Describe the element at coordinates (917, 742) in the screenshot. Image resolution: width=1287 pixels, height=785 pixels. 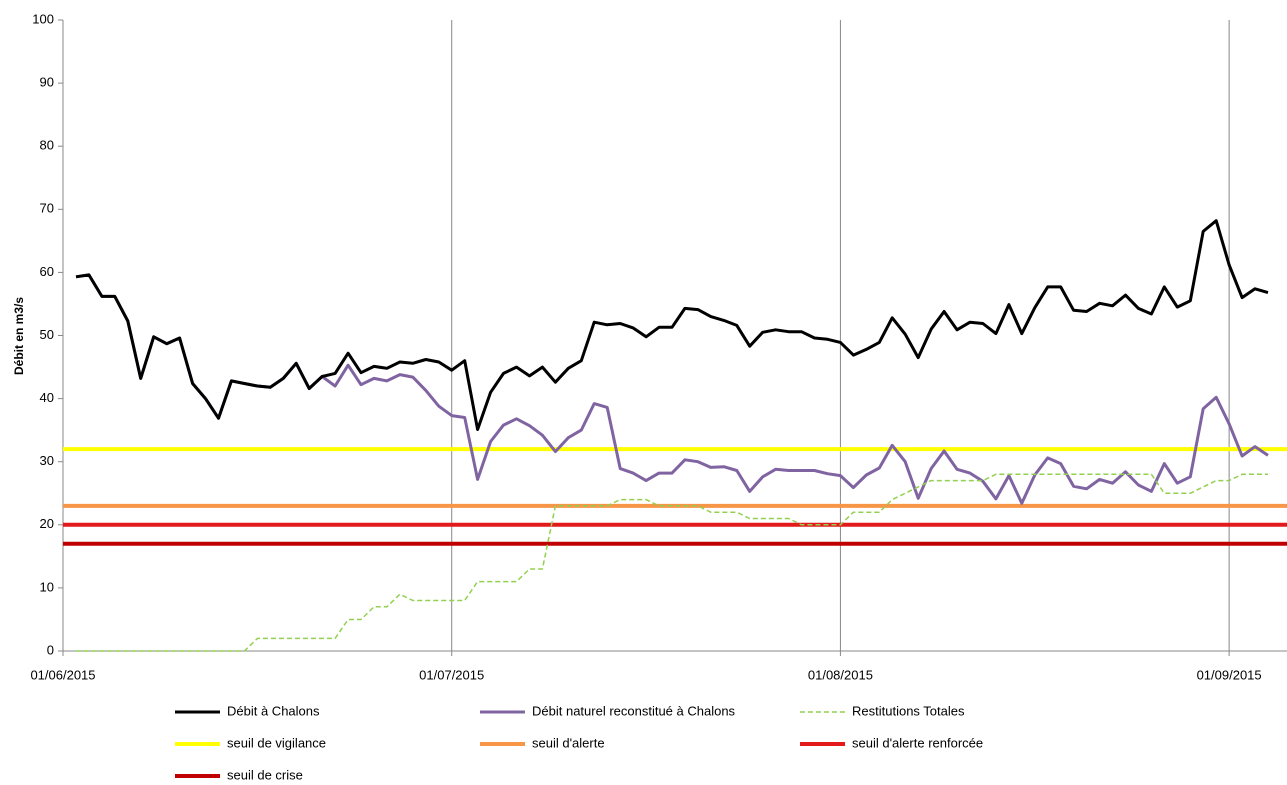
I see `legend-label: seuil d'alerte renforcée` at that location.